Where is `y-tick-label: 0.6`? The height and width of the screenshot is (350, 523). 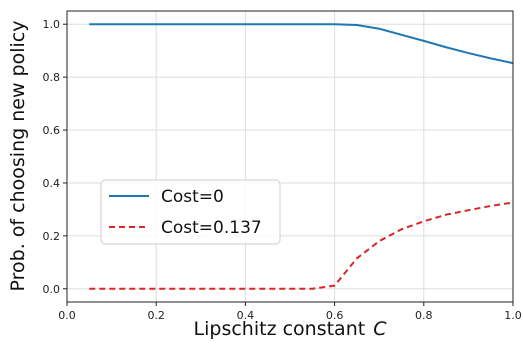
y-tick-label: 0.6 is located at coordinates (52, 130).